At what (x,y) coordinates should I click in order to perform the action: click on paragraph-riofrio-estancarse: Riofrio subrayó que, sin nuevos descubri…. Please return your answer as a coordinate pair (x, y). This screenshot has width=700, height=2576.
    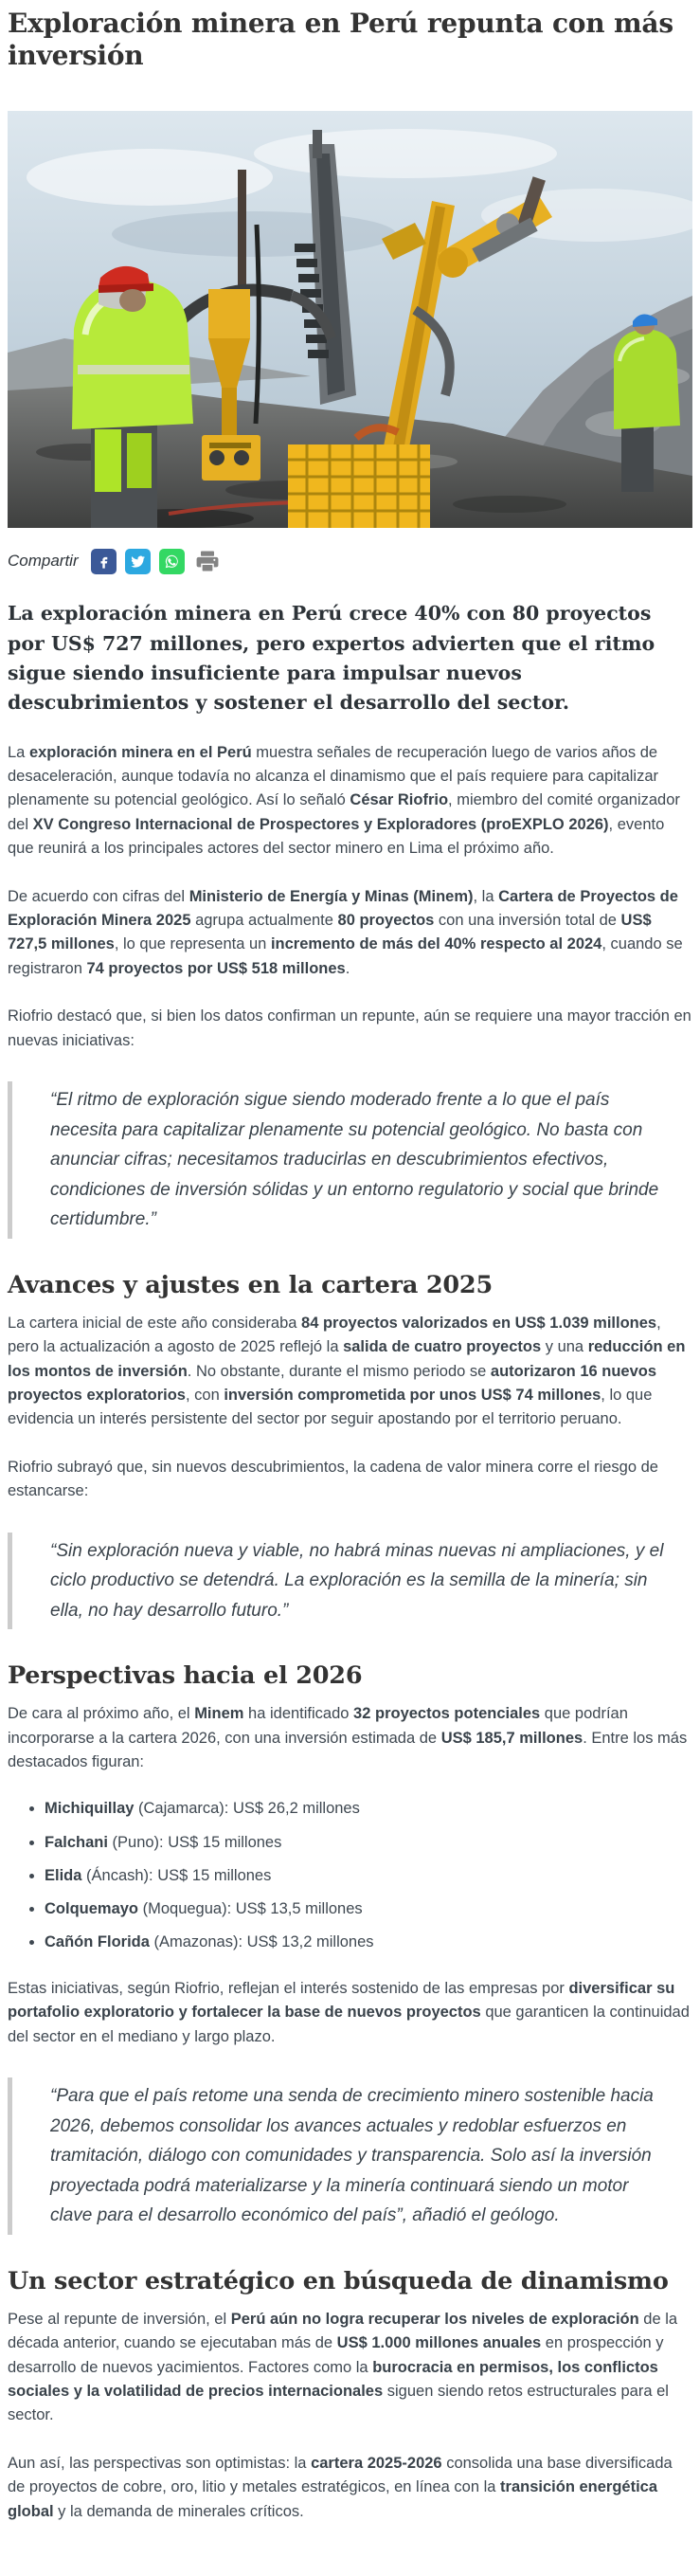
    Looking at the image, I should click on (333, 1479).